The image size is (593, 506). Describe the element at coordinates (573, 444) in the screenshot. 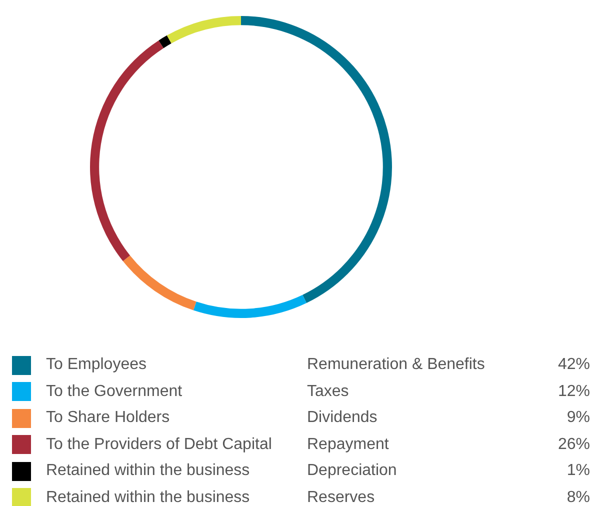

I see `data-label: 26%` at that location.